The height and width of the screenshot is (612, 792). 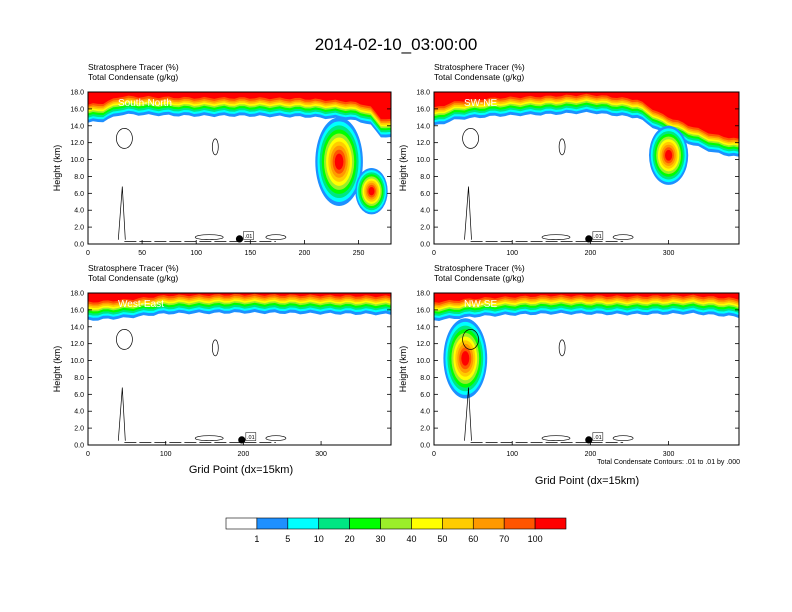 I want to click on panel-direction-label: SW-NE, so click(x=480, y=103).